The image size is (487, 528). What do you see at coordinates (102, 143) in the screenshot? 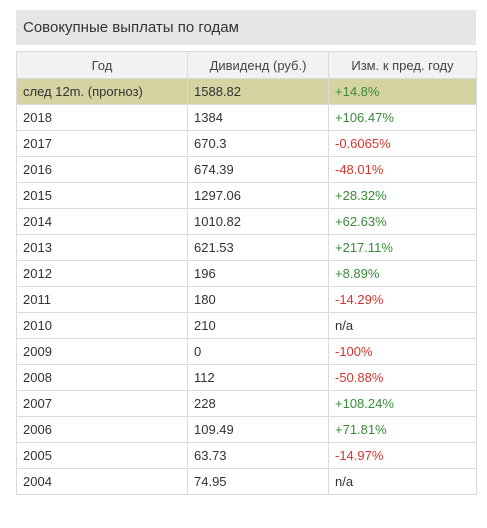
I see `cell-year: 2017` at bounding box center [102, 143].